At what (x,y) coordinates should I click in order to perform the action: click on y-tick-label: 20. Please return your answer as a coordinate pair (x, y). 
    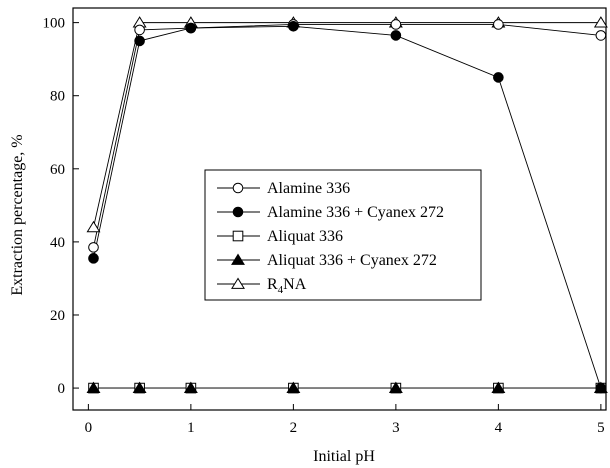
    Looking at the image, I should click on (57, 316).